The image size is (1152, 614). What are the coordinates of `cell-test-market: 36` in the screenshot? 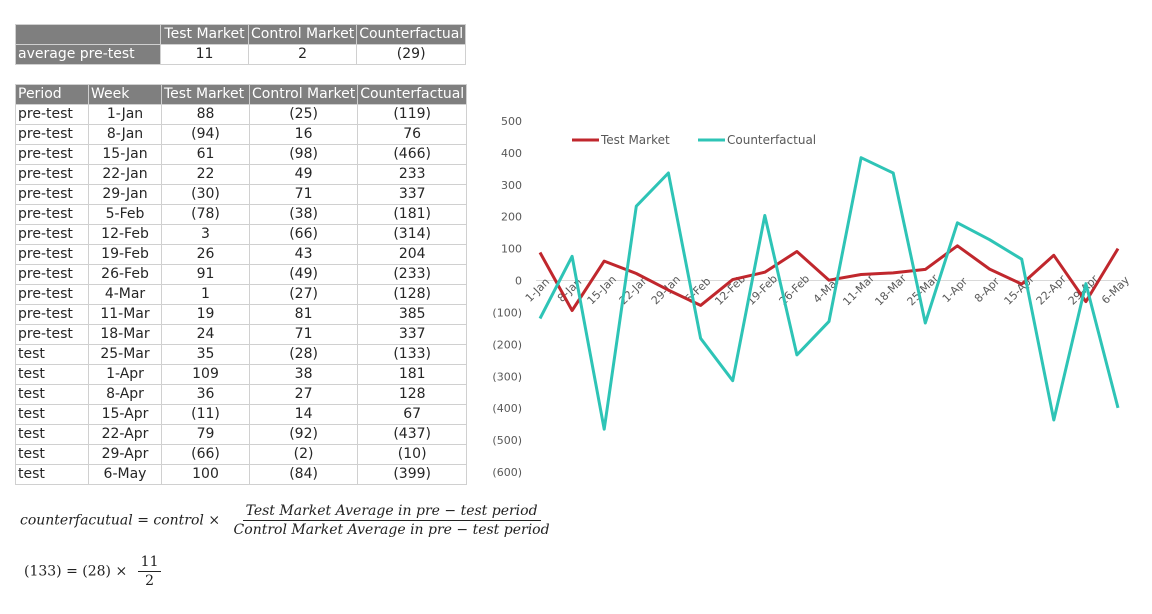 It's located at (205, 394).